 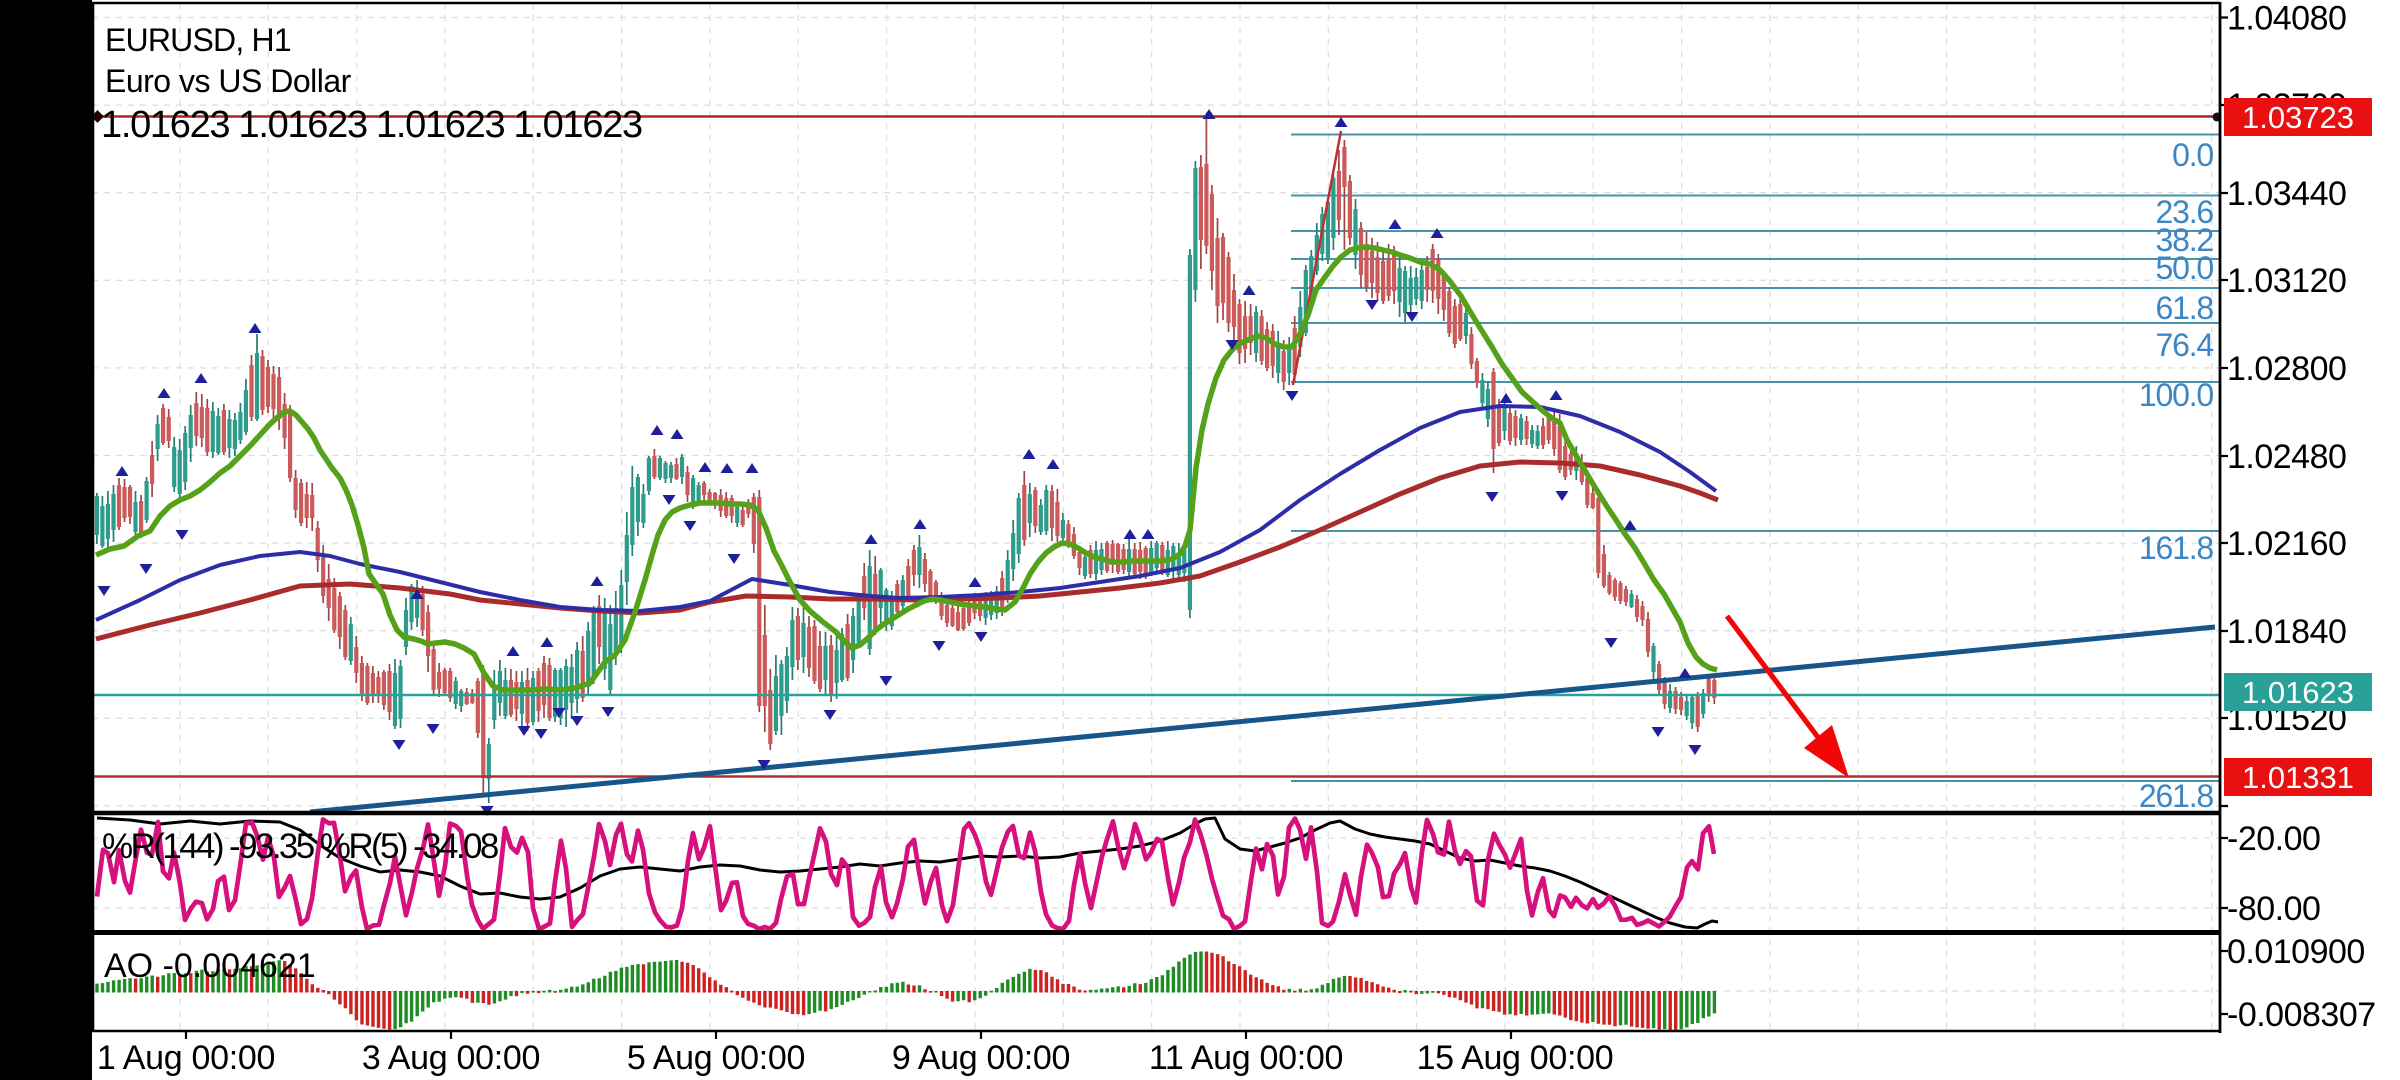 What do you see at coordinates (2185, 345) in the screenshot?
I see `svg-text: 76.4` at bounding box center [2185, 345].